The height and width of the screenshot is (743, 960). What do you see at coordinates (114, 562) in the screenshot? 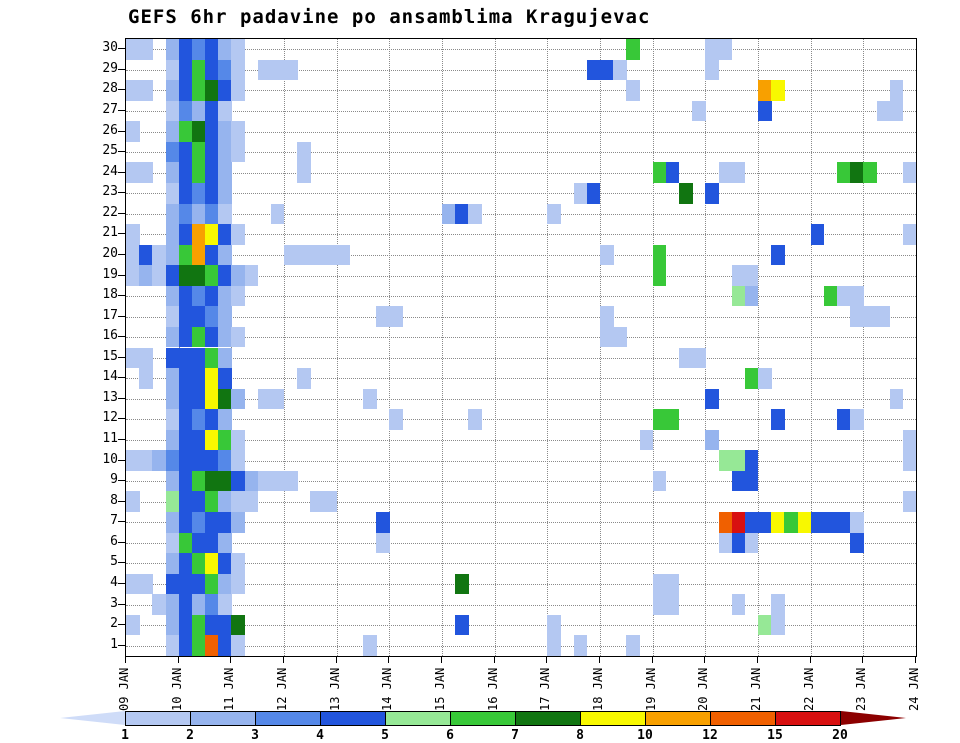
I see `y-axis-label: 5` at bounding box center [114, 562].